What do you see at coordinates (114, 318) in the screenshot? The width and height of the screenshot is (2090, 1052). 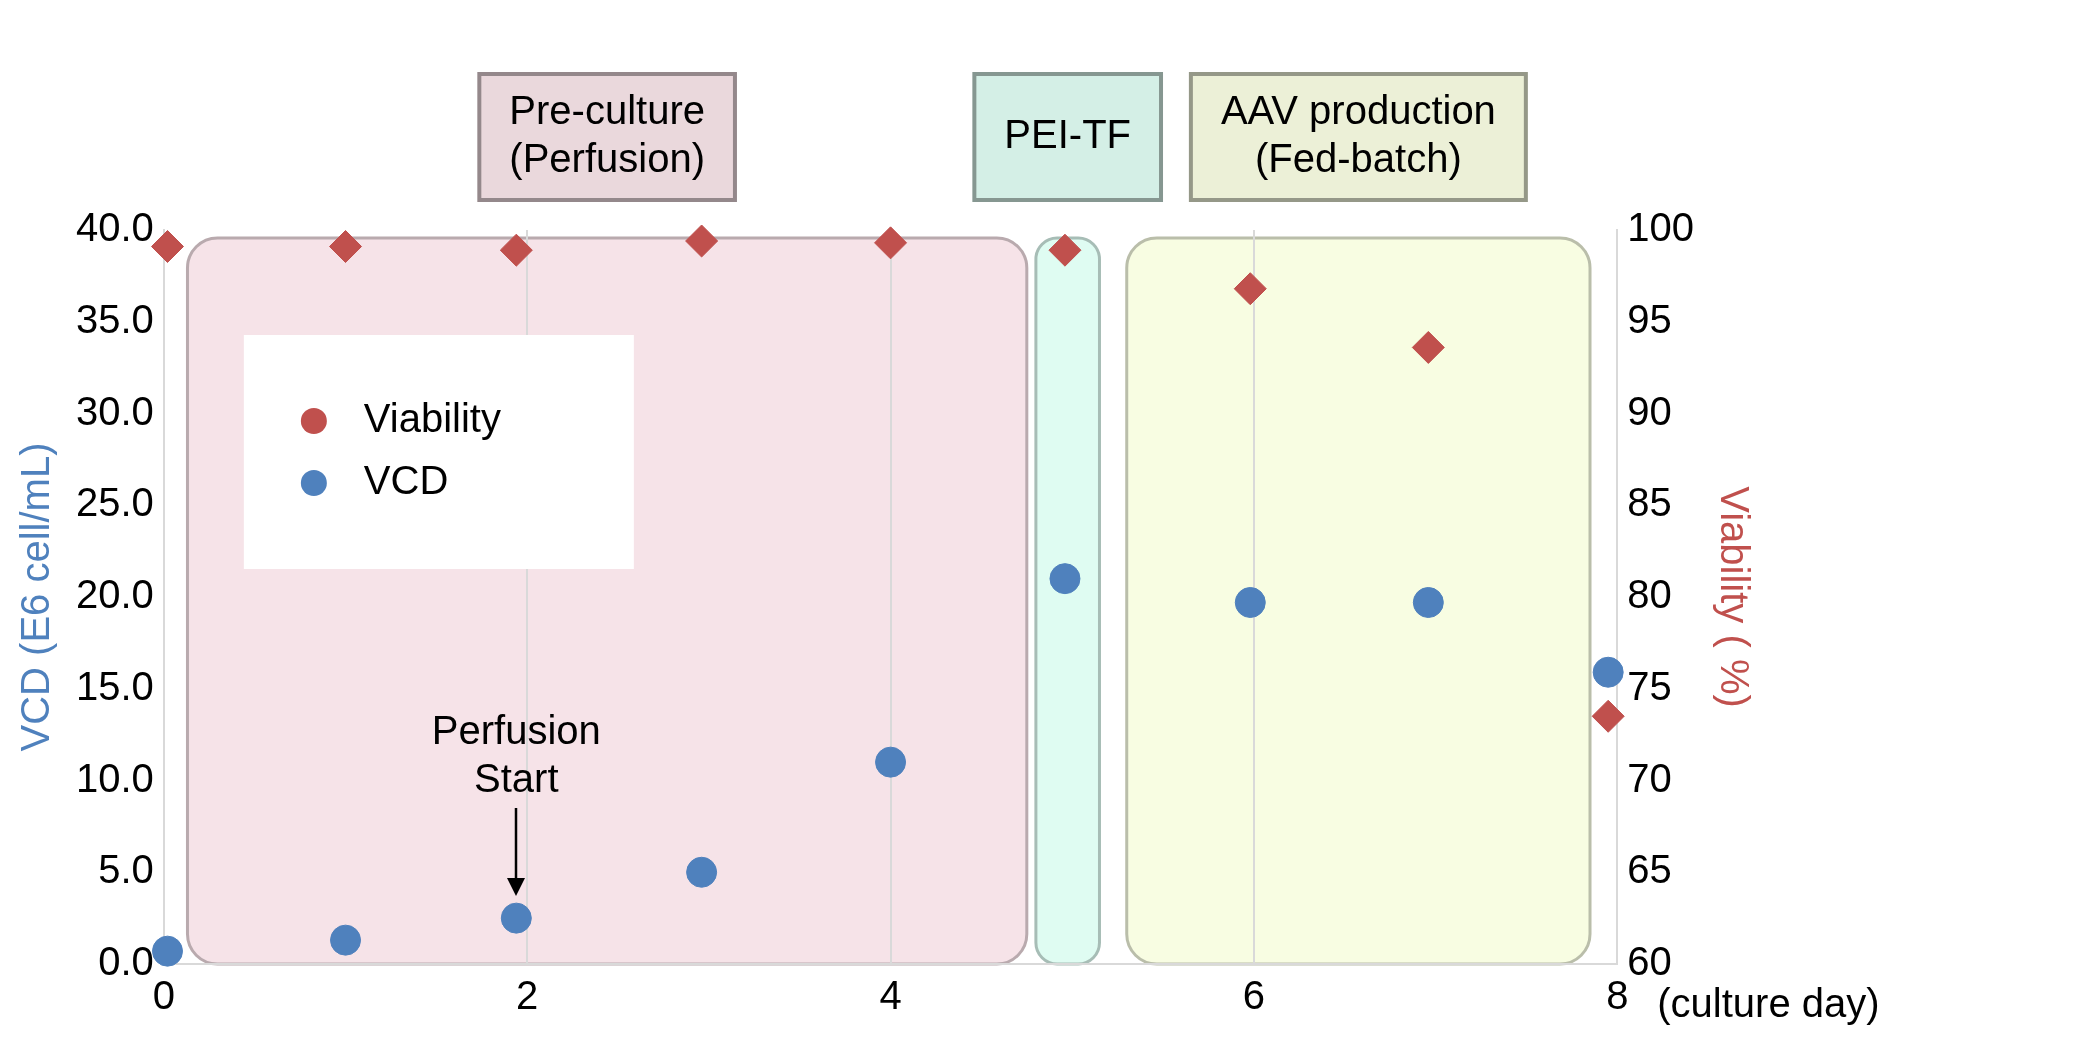 I see `y-tick-label: 35.0` at bounding box center [114, 318].